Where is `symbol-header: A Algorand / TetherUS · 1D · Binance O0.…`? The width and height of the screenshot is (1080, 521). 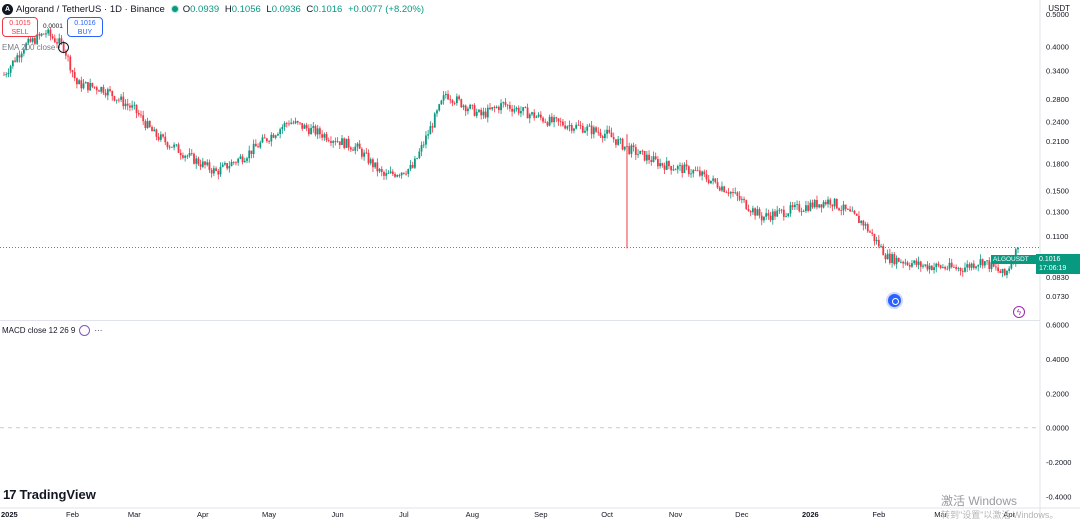 symbol-header: A Algorand / TetherUS · 1D · Binance O0.… is located at coordinates (214, 9).